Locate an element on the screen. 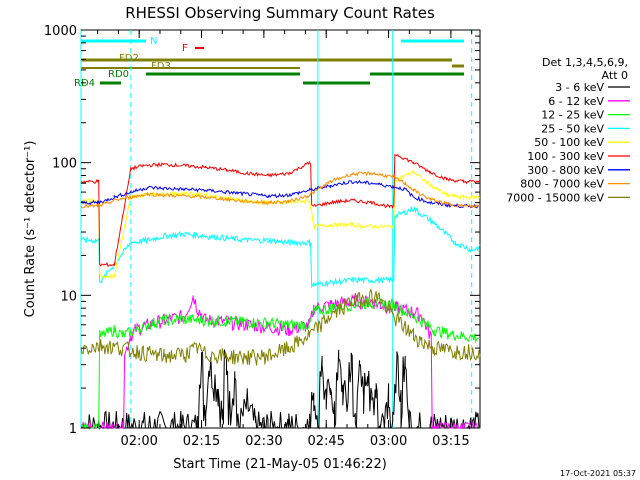  legend-label: 50 - 100 keV is located at coordinates (569, 142).